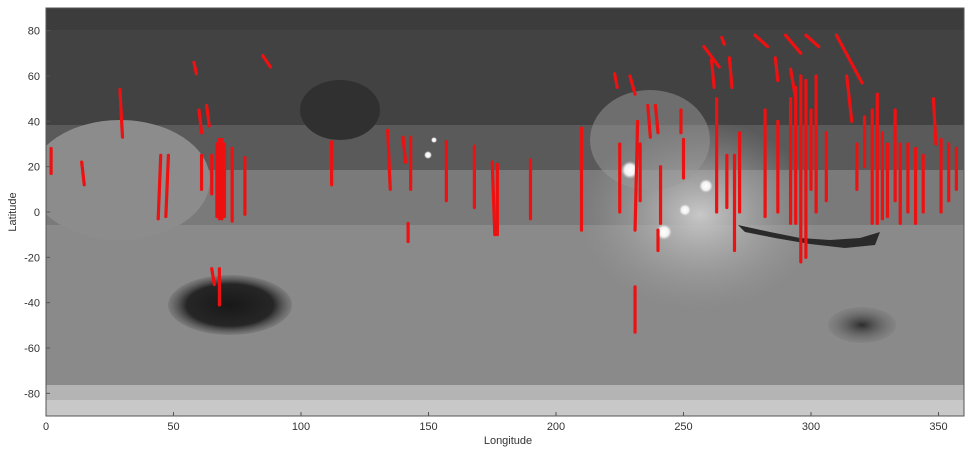  Describe the element at coordinates (13, 211) in the screenshot. I see `y-axis-title: Latitude` at that location.